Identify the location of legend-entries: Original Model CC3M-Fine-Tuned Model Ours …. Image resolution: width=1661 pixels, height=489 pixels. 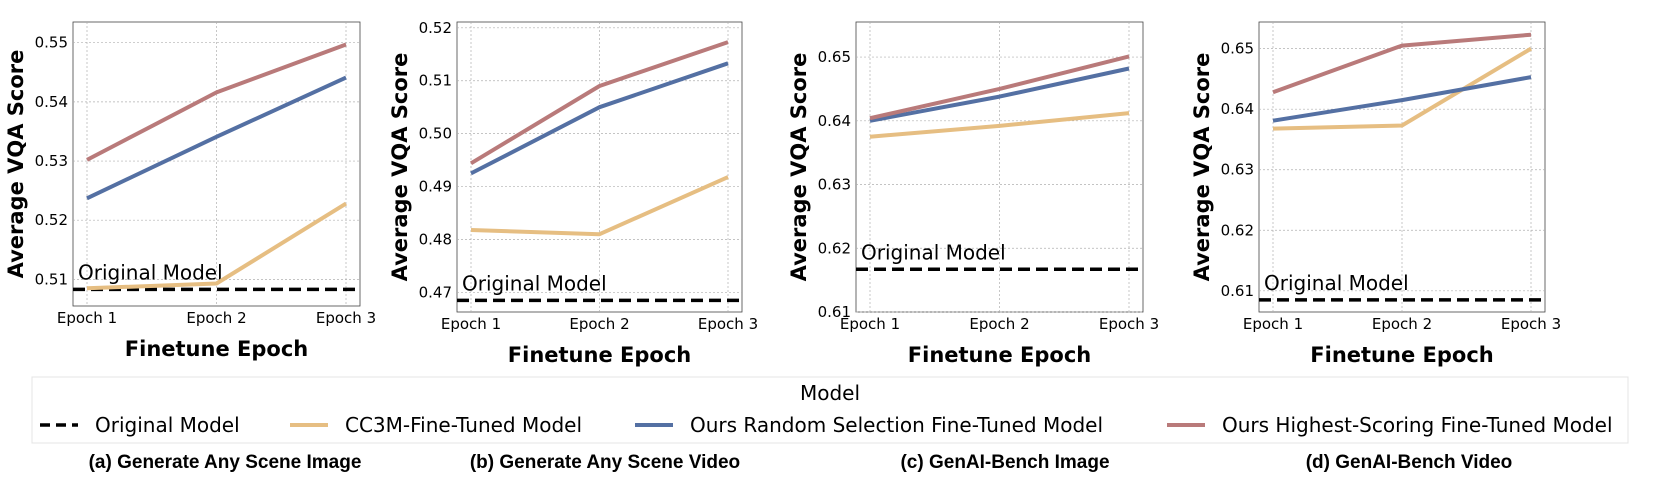
(826, 425).